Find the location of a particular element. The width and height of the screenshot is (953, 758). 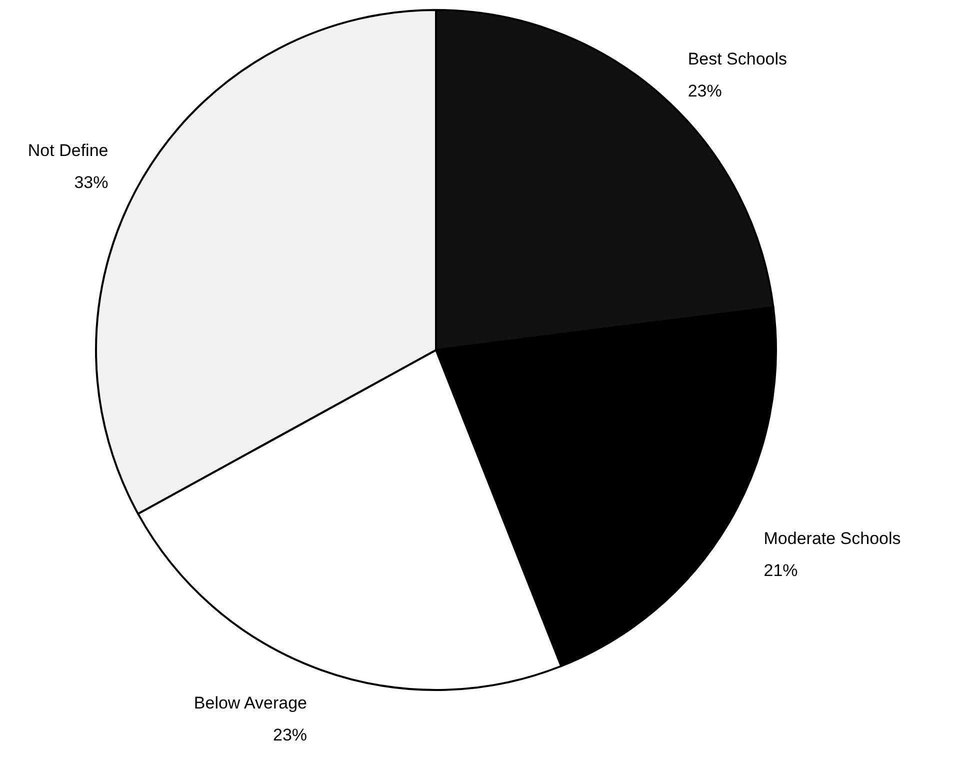

slice-label: Moderate Schools is located at coordinates (832, 538).